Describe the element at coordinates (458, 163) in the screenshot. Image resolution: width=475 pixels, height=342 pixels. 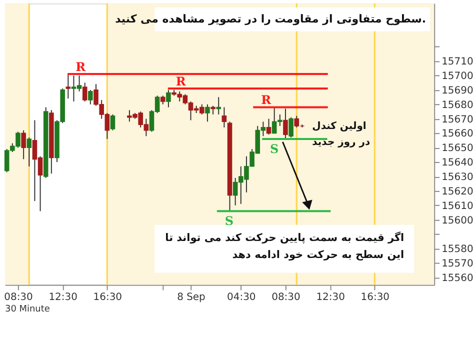
I see `y-tick-label: 15640` at that location.